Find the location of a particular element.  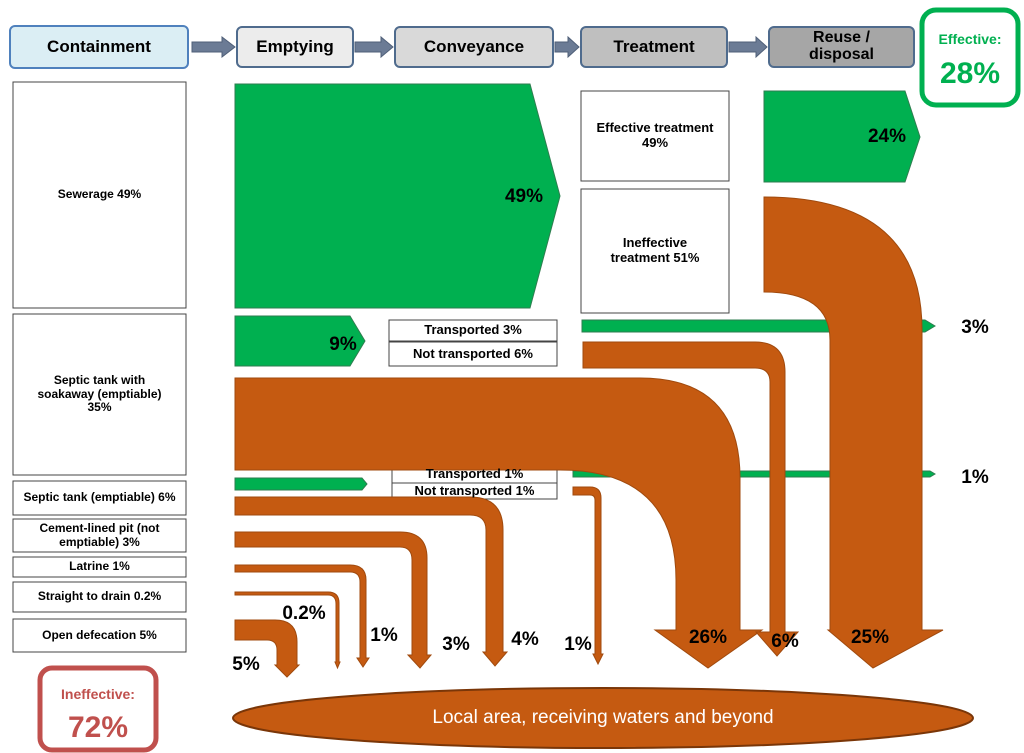

flow-label: 25% is located at coordinates (870, 638).